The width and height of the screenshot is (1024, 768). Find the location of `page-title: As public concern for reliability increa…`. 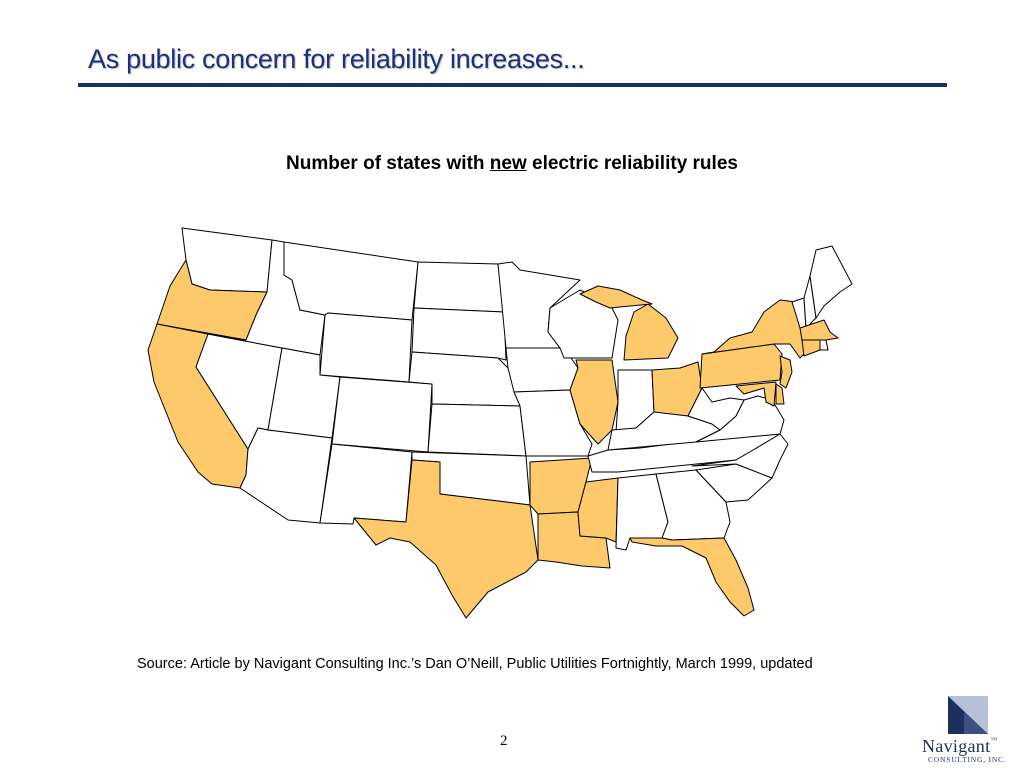

page-title: As public concern for reliability increa… is located at coordinates (336, 59).